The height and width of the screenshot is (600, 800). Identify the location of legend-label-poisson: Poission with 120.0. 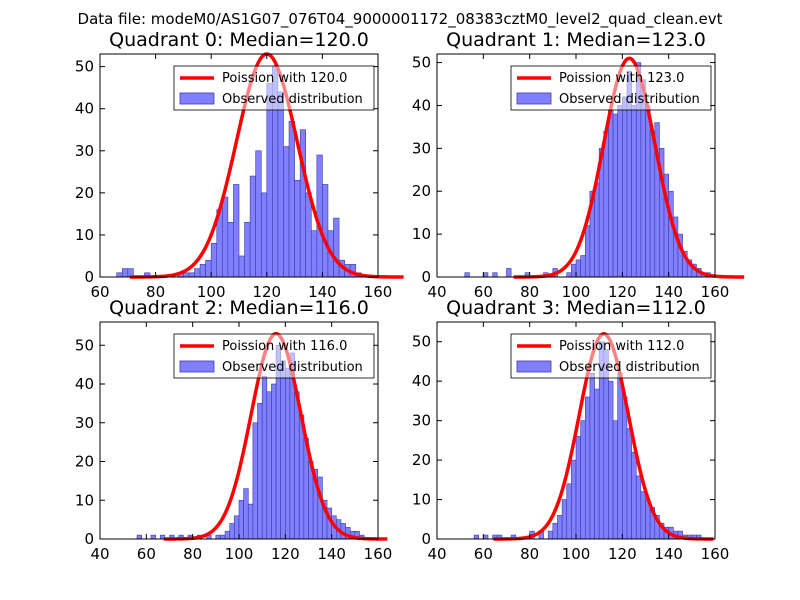
(284, 78).